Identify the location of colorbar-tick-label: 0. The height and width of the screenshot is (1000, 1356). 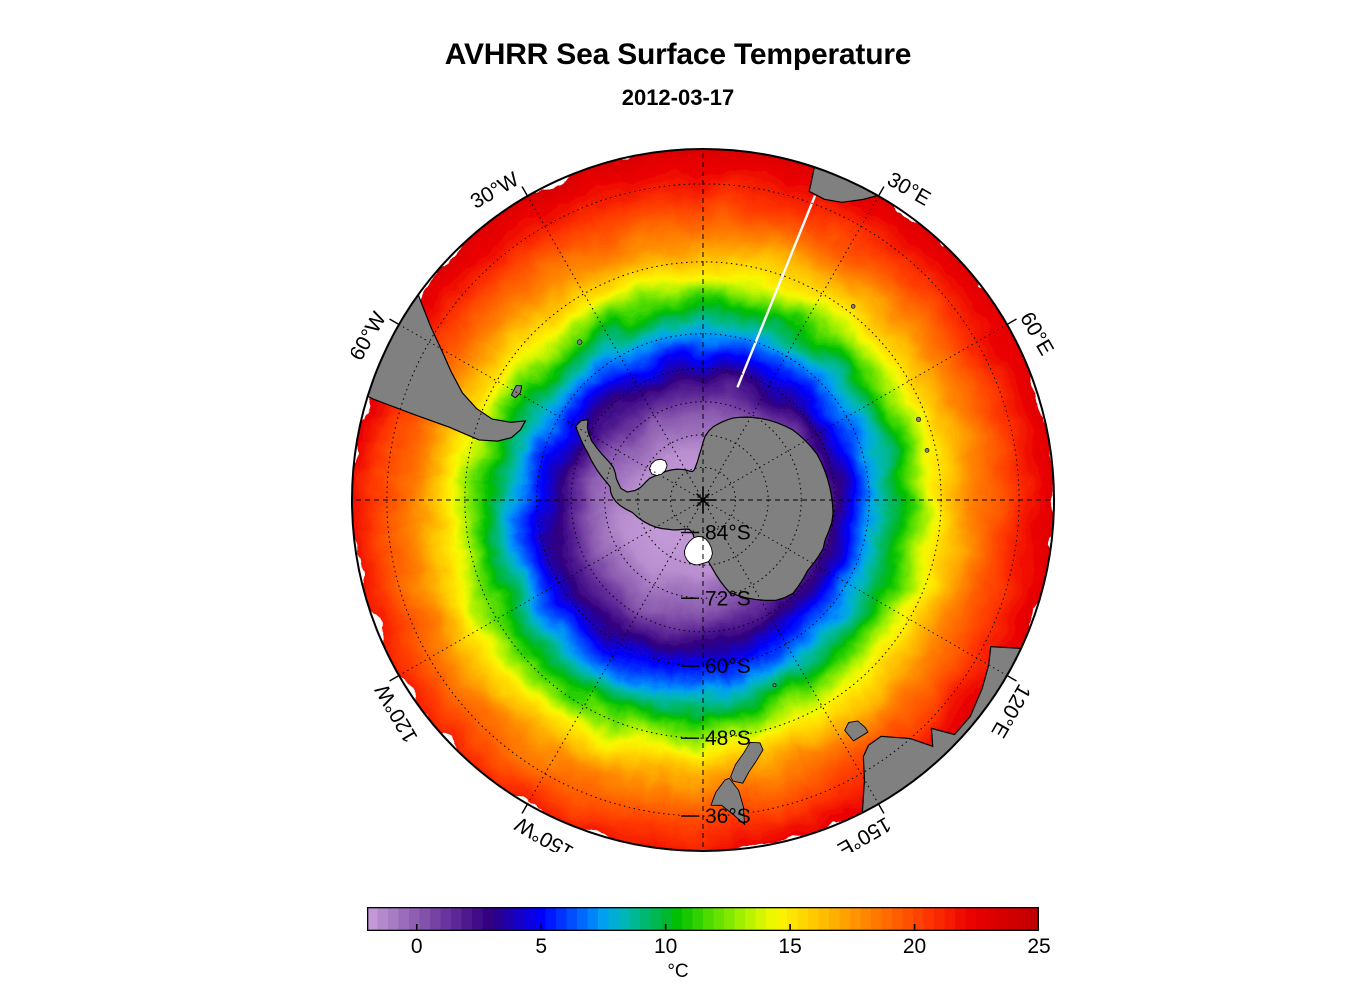
(416, 946).